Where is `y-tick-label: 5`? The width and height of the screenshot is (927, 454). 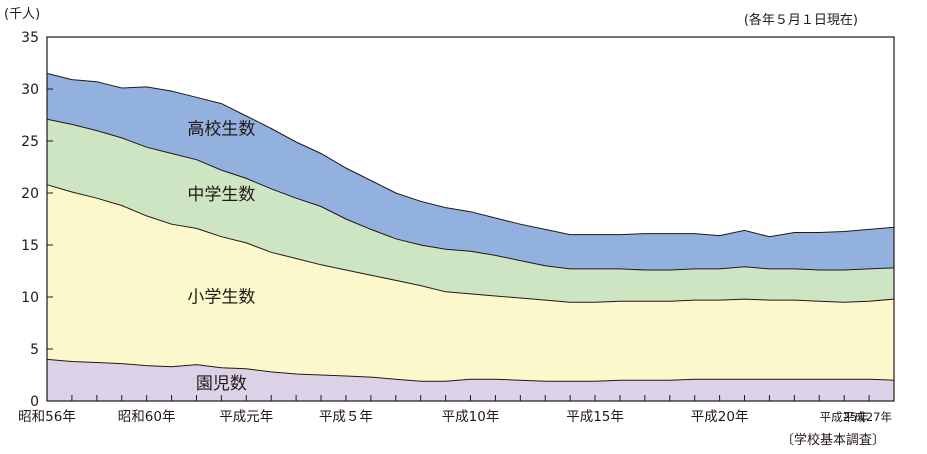
y-tick-label: 5 is located at coordinates (34, 350).